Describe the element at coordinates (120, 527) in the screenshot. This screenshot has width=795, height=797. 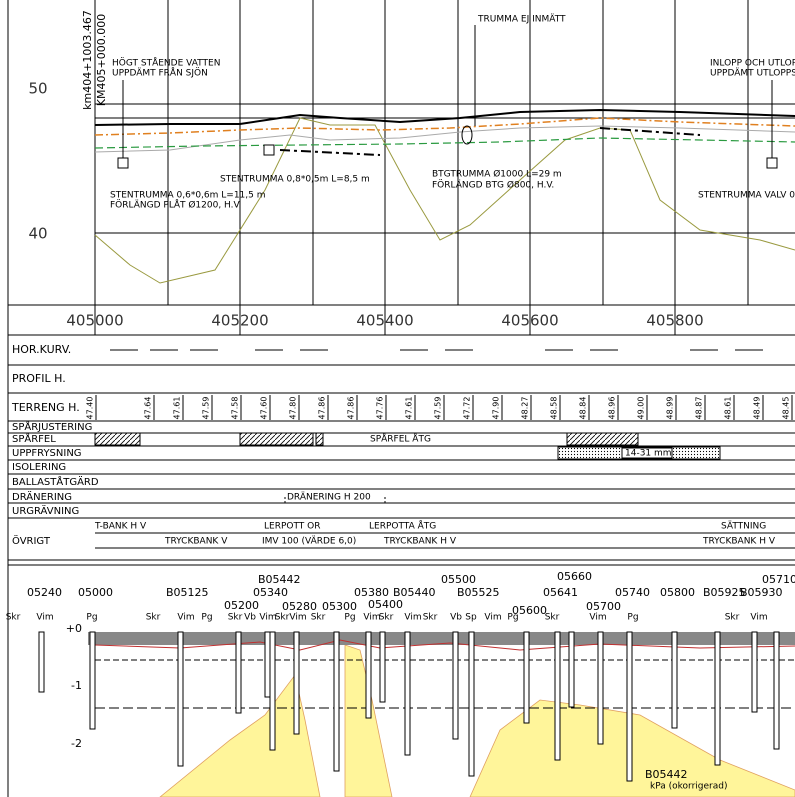
I see `row-text: T-BANK H V` at that location.